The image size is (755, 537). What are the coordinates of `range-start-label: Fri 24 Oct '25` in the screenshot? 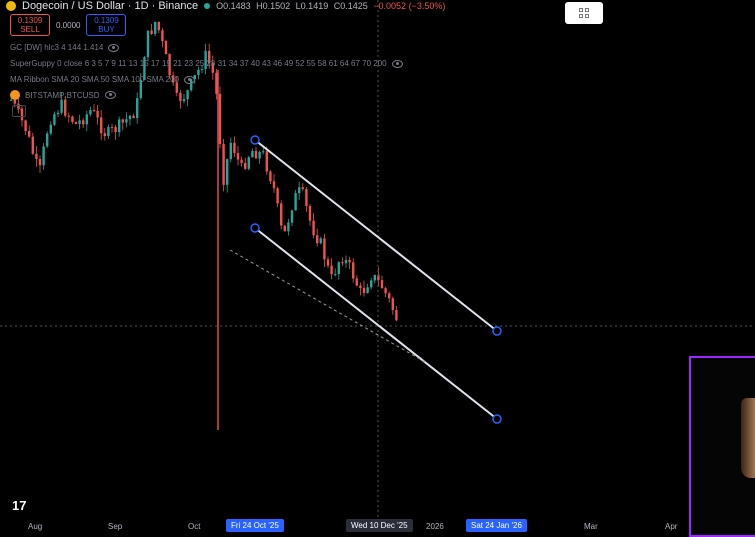 It's located at (255, 525).